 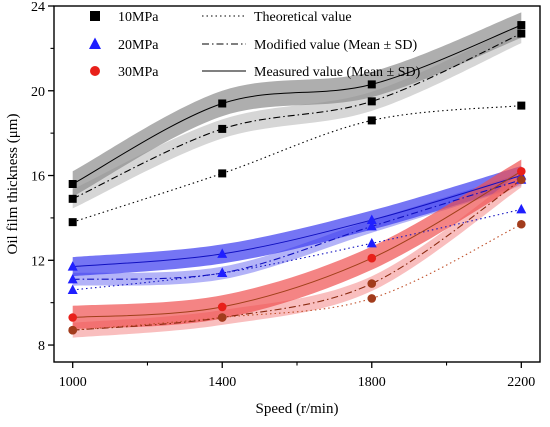 I want to click on legend-style-label-3: Measured value (Mean ± SD), so click(x=337, y=72).